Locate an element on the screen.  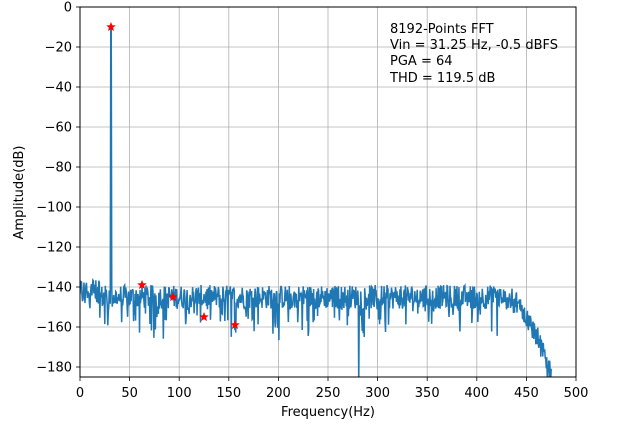
x-tick-label: 0 is located at coordinates (80, 393).